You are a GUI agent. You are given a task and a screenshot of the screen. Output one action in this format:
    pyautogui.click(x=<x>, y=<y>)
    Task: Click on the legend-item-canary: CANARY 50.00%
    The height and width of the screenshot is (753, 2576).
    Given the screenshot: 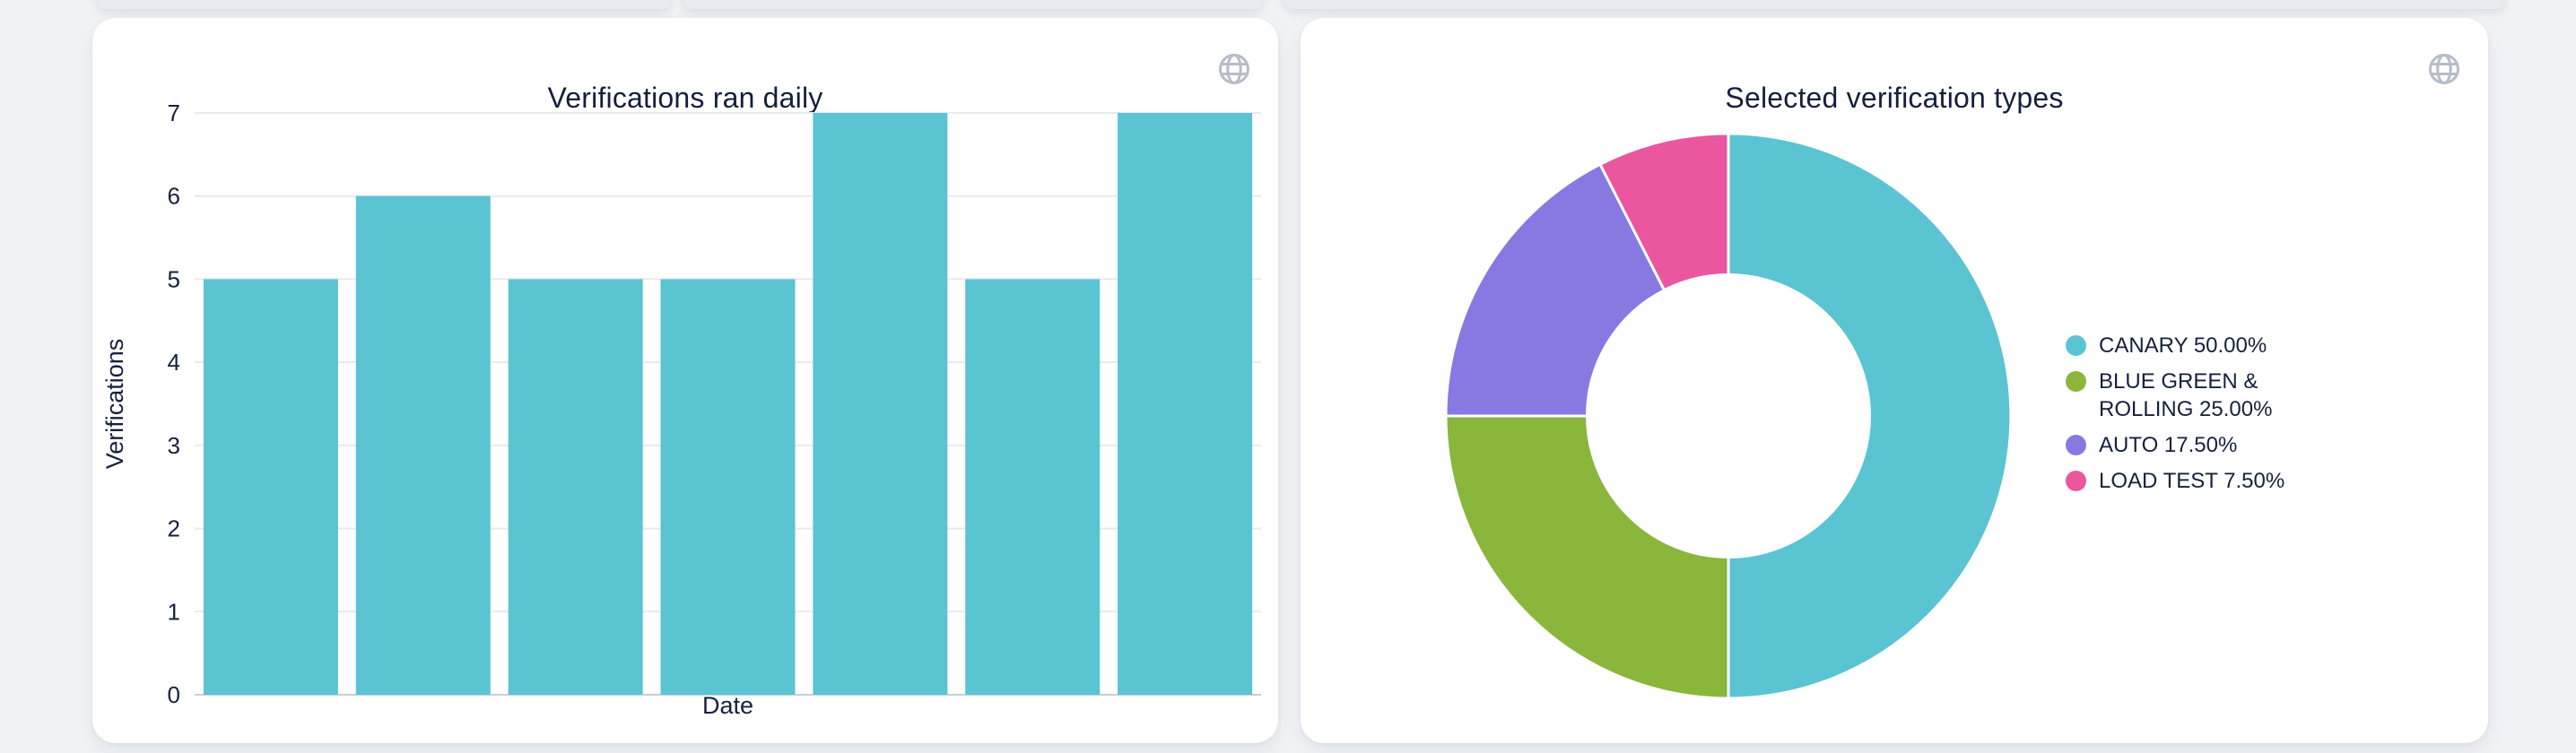 What is the action you would take?
    pyautogui.click(x=2214, y=345)
    